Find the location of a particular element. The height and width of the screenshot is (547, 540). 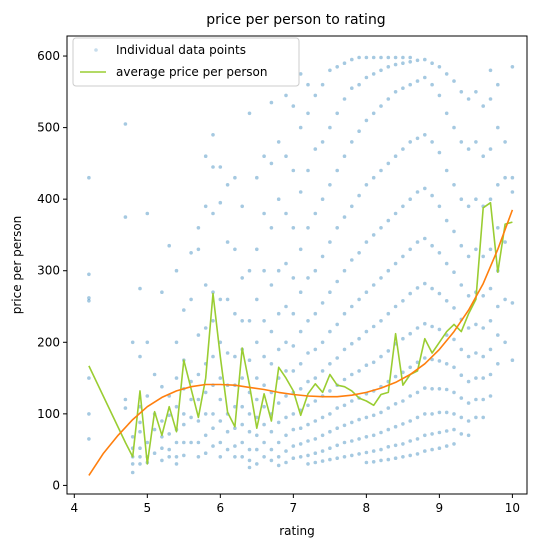

x-tick-label: 7 is located at coordinates (294, 508).